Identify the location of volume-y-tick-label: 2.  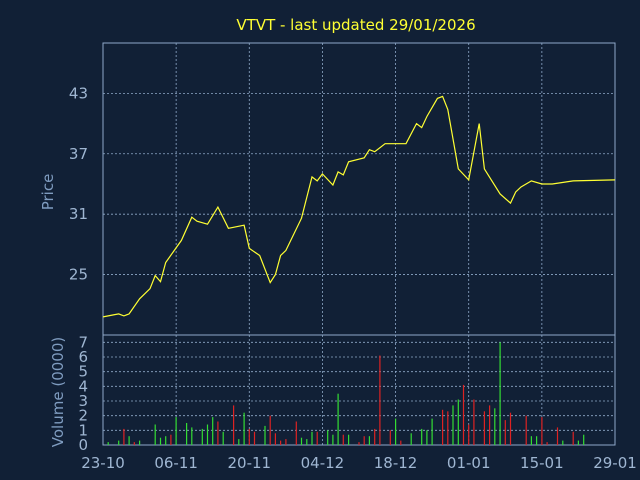
(83, 416).